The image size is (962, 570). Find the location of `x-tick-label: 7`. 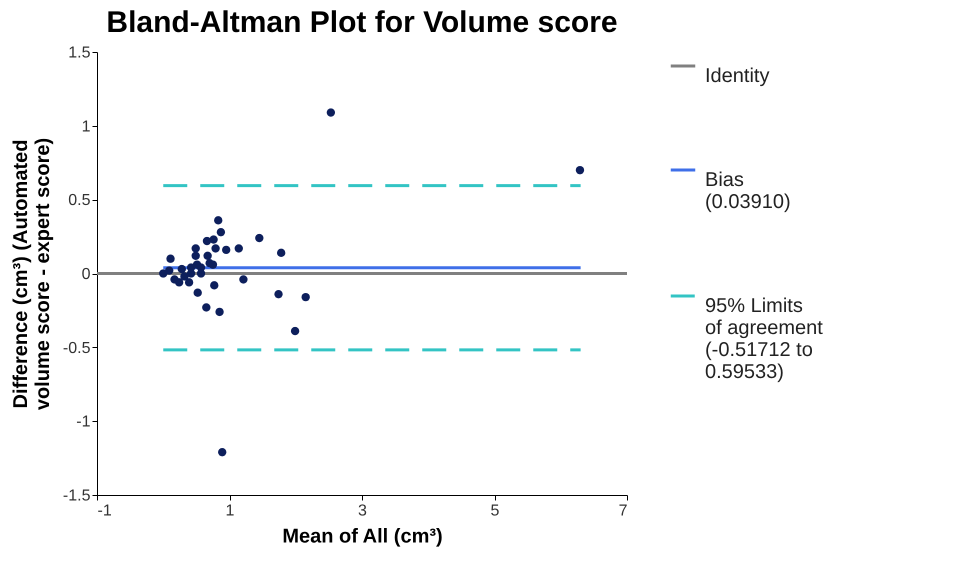

x-tick-label: 7 is located at coordinates (623, 511).